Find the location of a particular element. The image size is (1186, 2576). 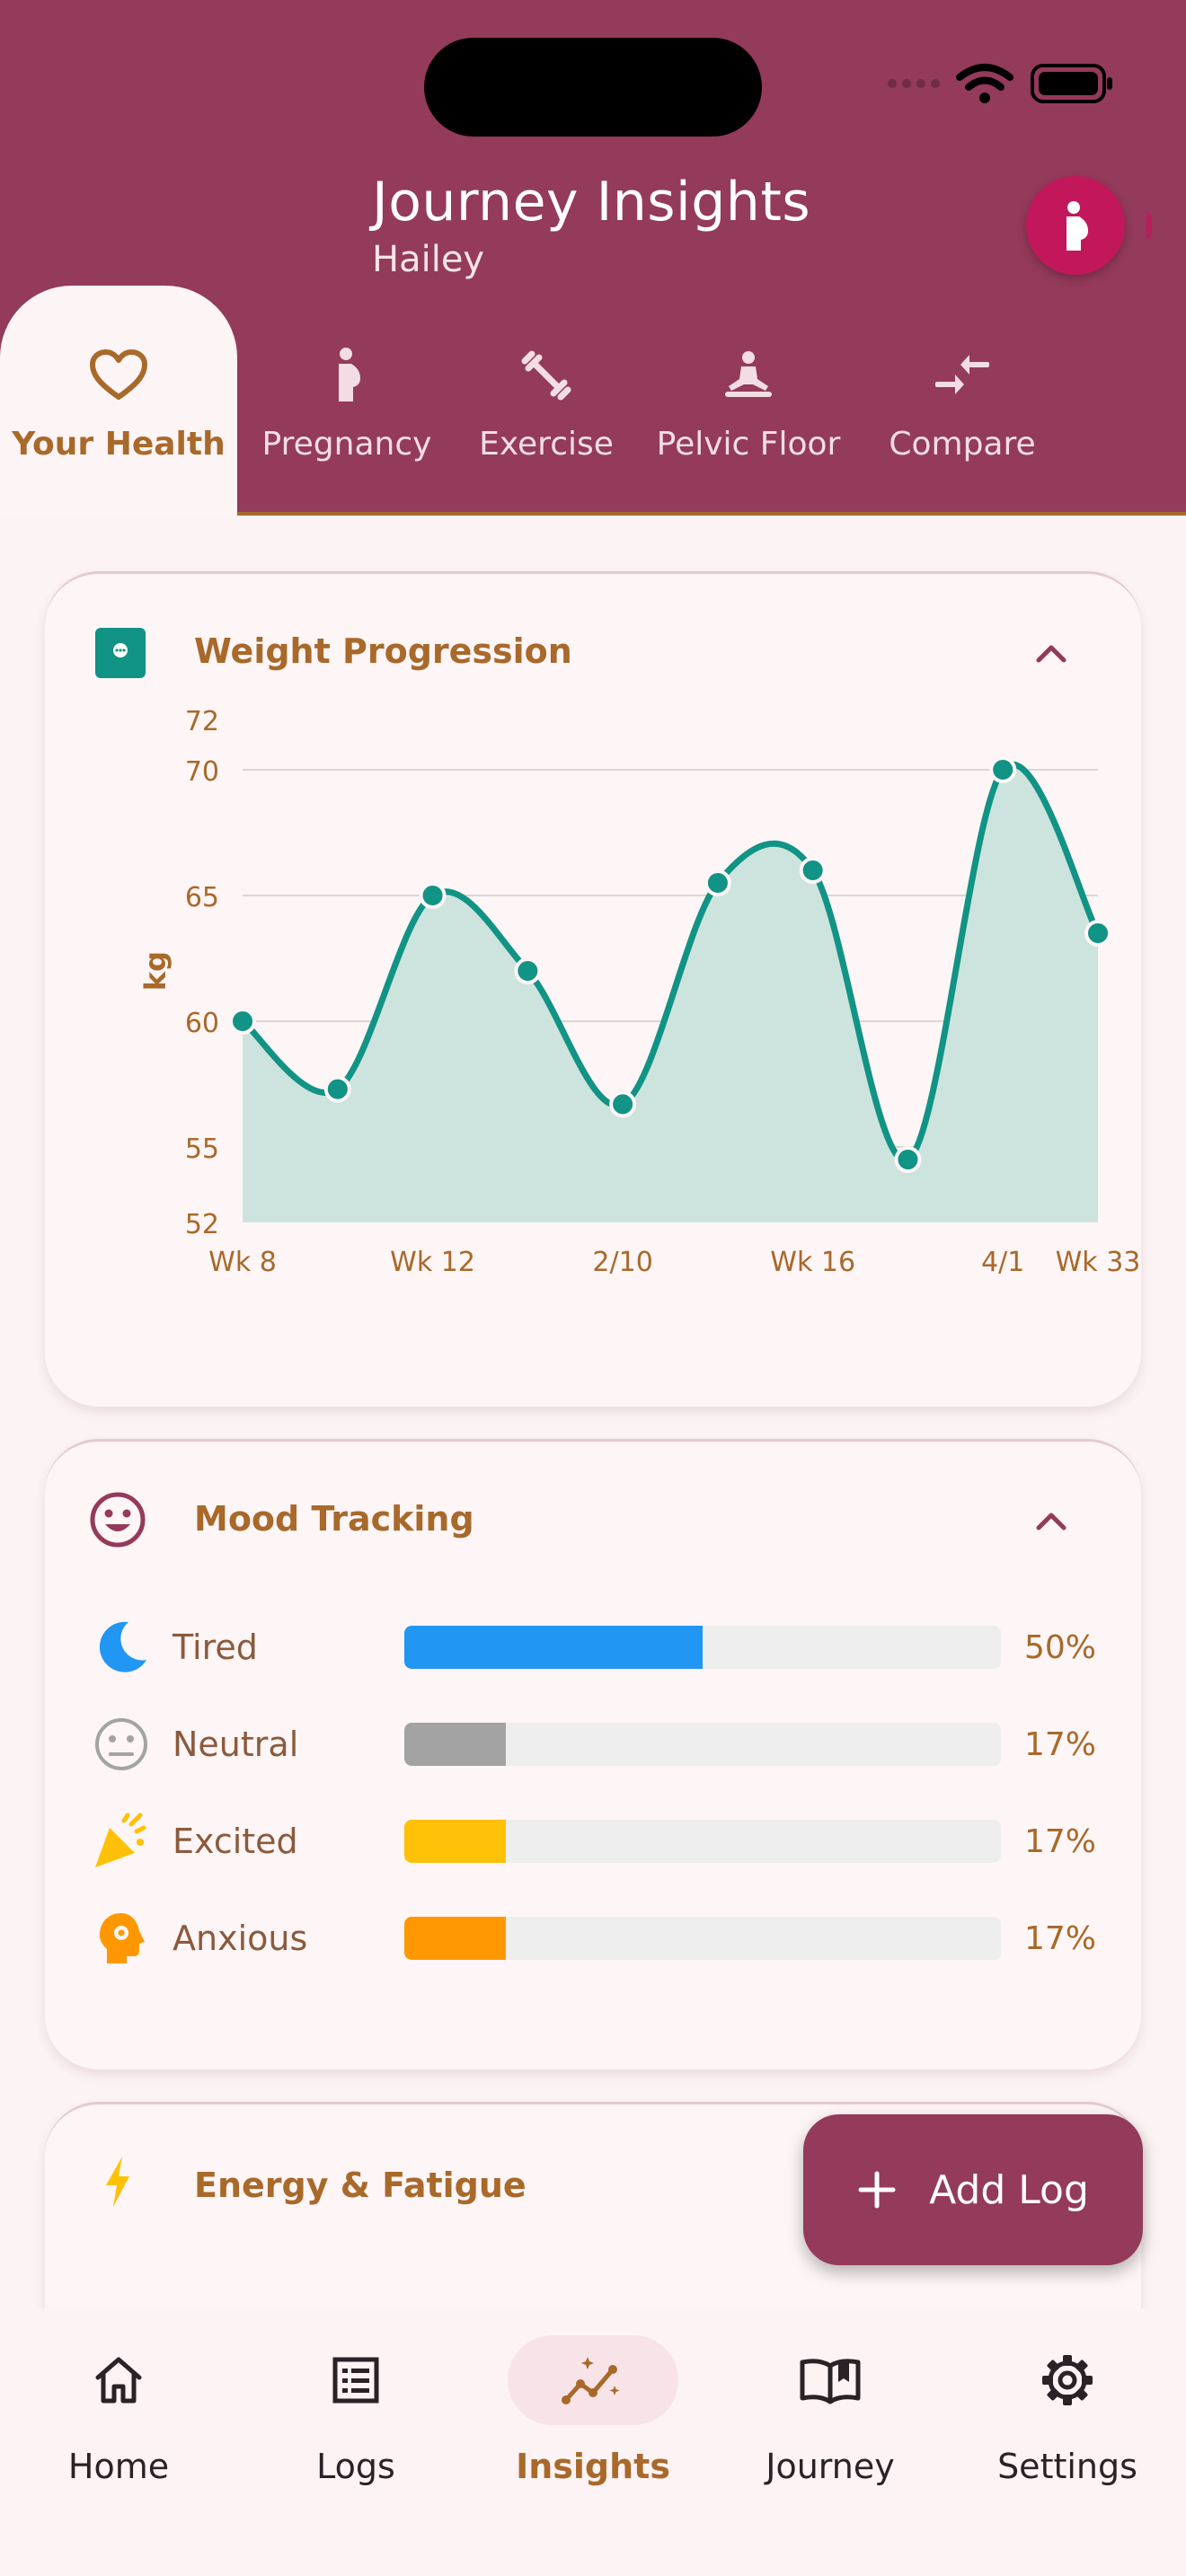

heart-icon is located at coordinates (118, 374).